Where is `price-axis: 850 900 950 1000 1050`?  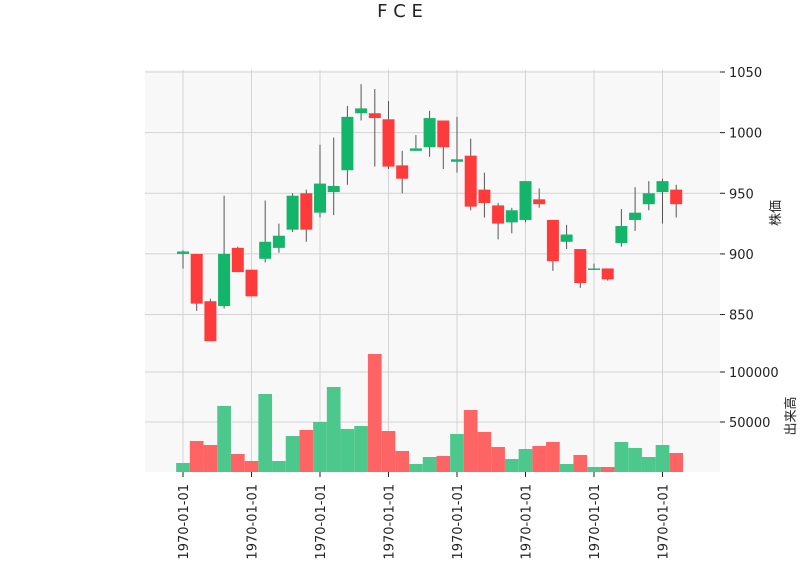 price-axis: 850 900 950 1000 1050 is located at coordinates (741, 195).